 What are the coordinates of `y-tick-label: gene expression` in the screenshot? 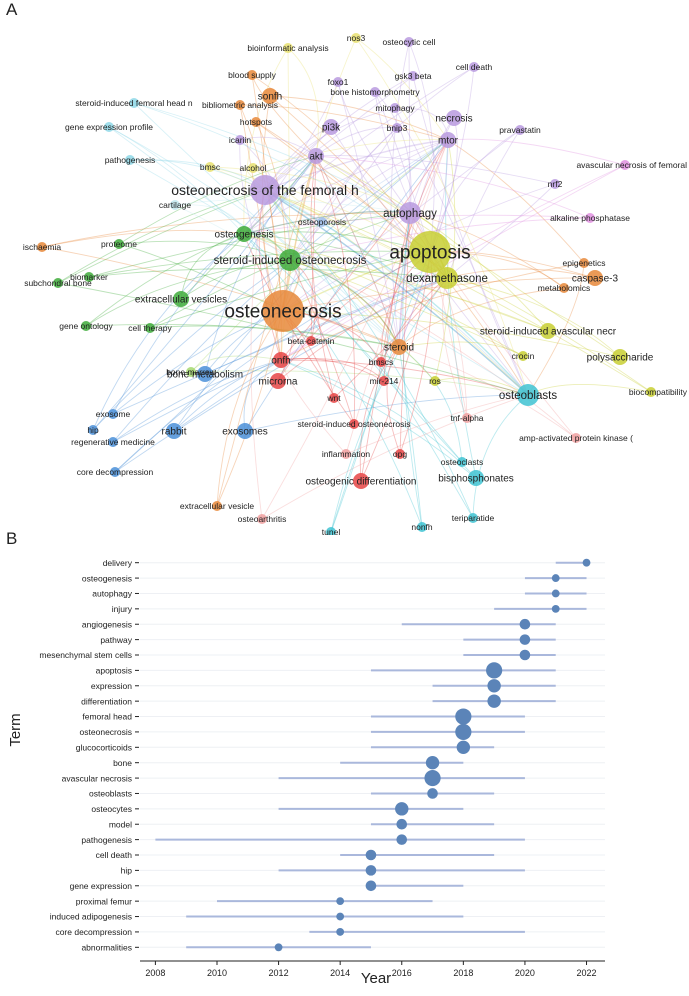 It's located at (101, 886).